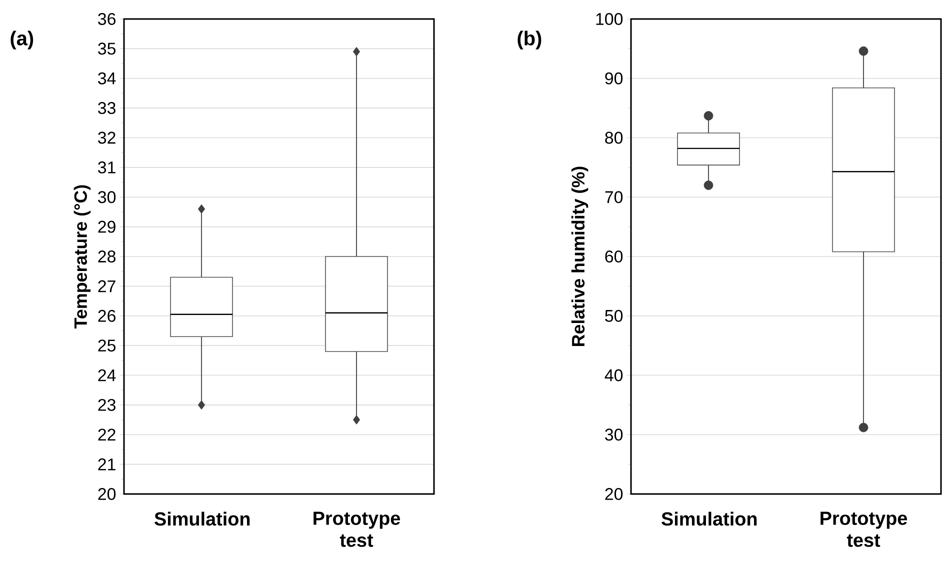 The image size is (947, 579). Describe the element at coordinates (107, 78) in the screenshot. I see `y-tick-label: 34` at that location.